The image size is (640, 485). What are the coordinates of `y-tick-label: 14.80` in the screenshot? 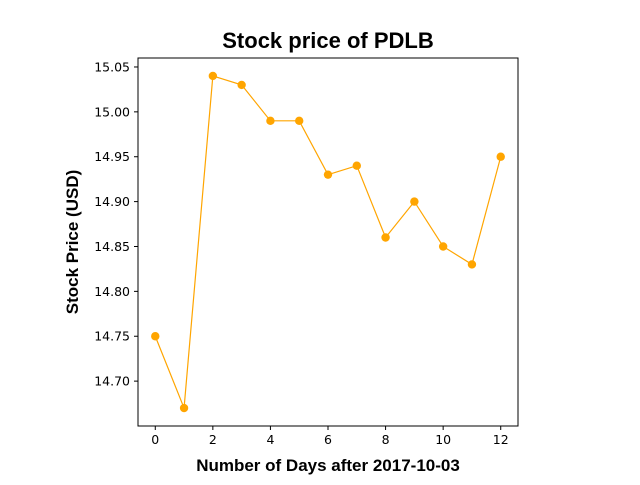 It's located at (112, 291).